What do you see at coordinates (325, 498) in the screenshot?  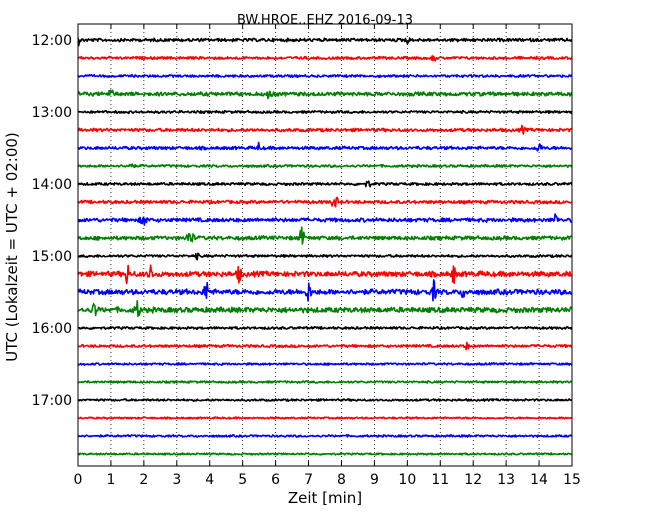 I see `x-axis-label: Zeit [min]` at bounding box center [325, 498].